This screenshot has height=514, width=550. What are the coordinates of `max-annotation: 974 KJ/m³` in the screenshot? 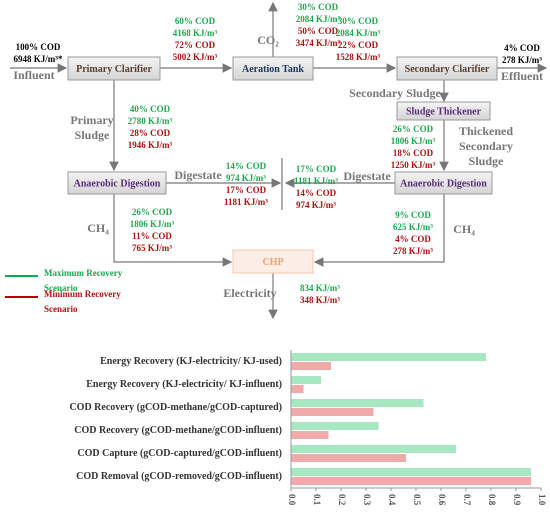 It's located at (246, 178).